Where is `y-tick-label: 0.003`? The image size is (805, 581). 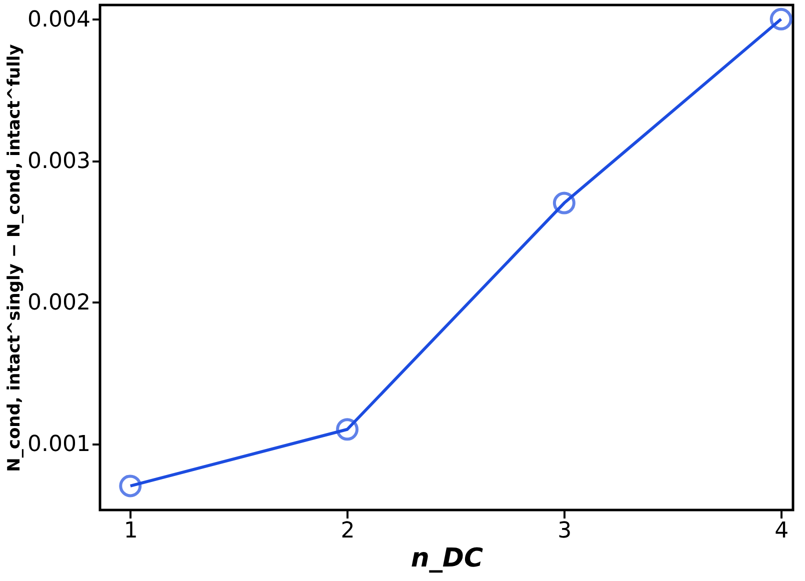 y-tick-label: 0.003 is located at coordinates (59, 161).